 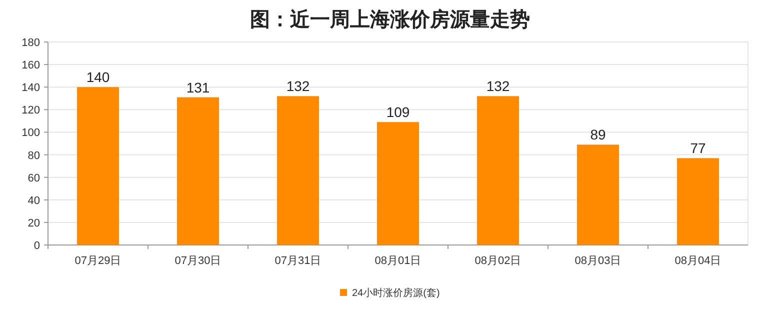 What do you see at coordinates (98, 261) in the screenshot?
I see `x-tick-label: 07月29日` at bounding box center [98, 261].